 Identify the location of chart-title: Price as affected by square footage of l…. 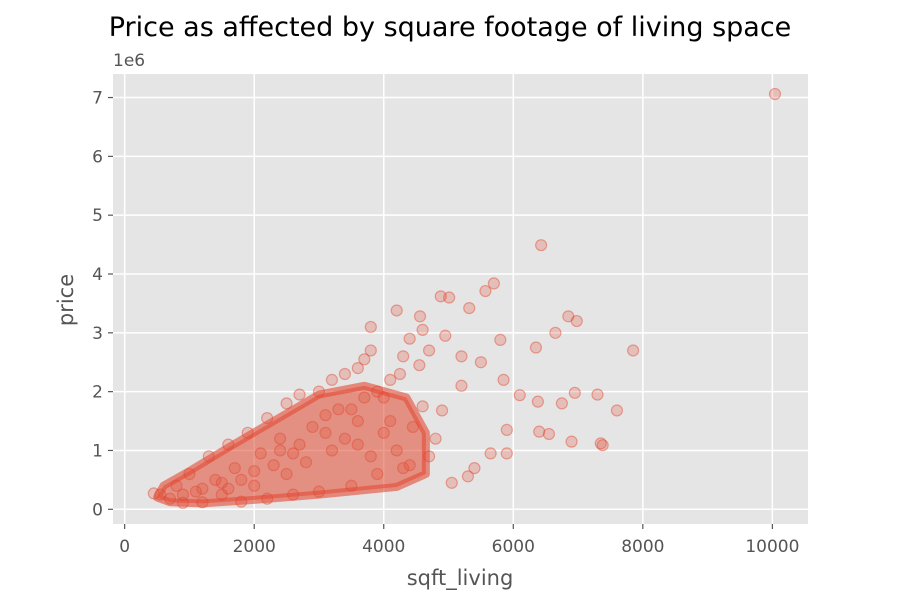
(450, 27).